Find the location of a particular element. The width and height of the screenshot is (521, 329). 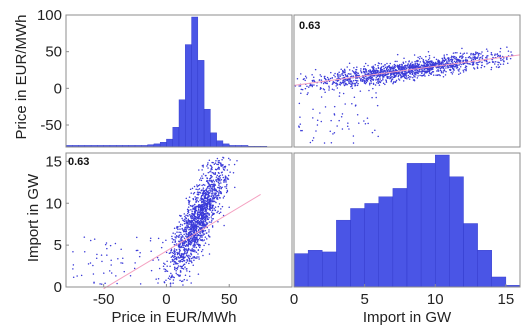

panel-import-vs-price is located at coordinates (407, 95).